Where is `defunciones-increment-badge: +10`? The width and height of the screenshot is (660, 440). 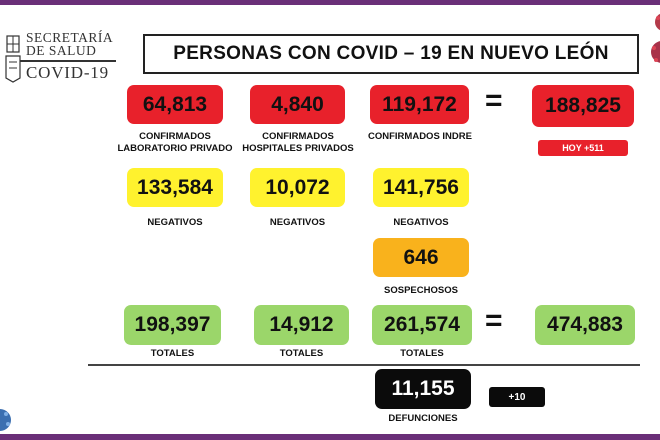 defunciones-increment-badge: +10 is located at coordinates (517, 397).